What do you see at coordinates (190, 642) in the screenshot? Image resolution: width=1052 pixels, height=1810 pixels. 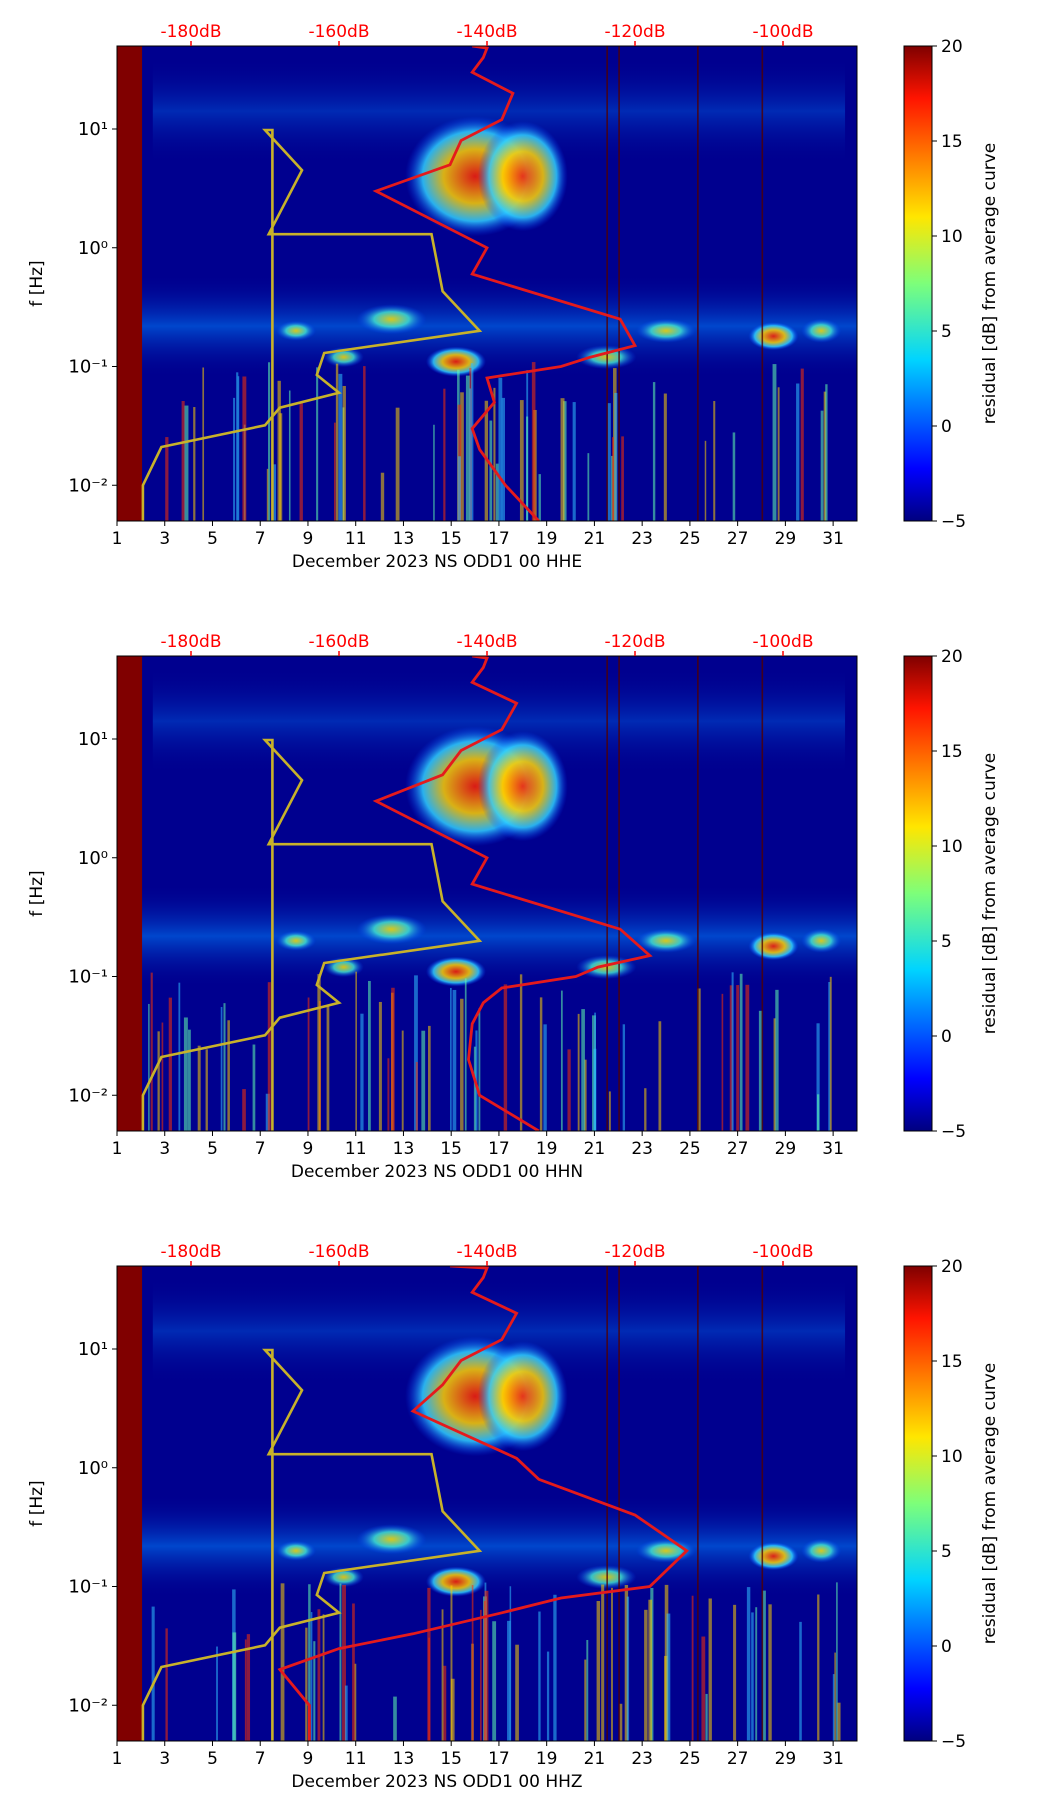 I see `top-tick-label: -180dB` at bounding box center [190, 642].